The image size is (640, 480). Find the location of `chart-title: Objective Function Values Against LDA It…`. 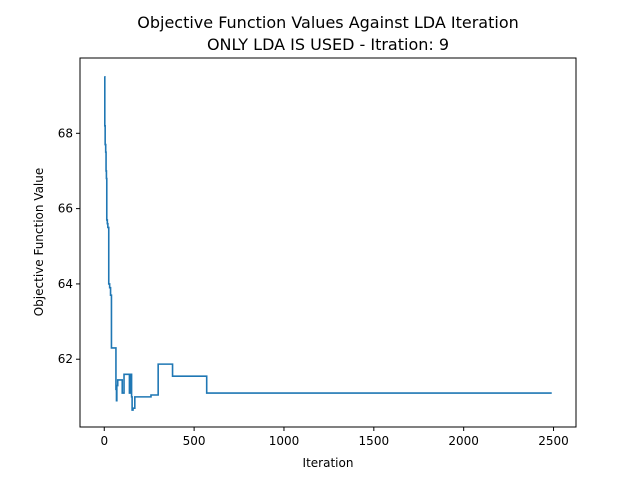

chart-title: Objective Function Values Against LDA It… is located at coordinates (328, 22).